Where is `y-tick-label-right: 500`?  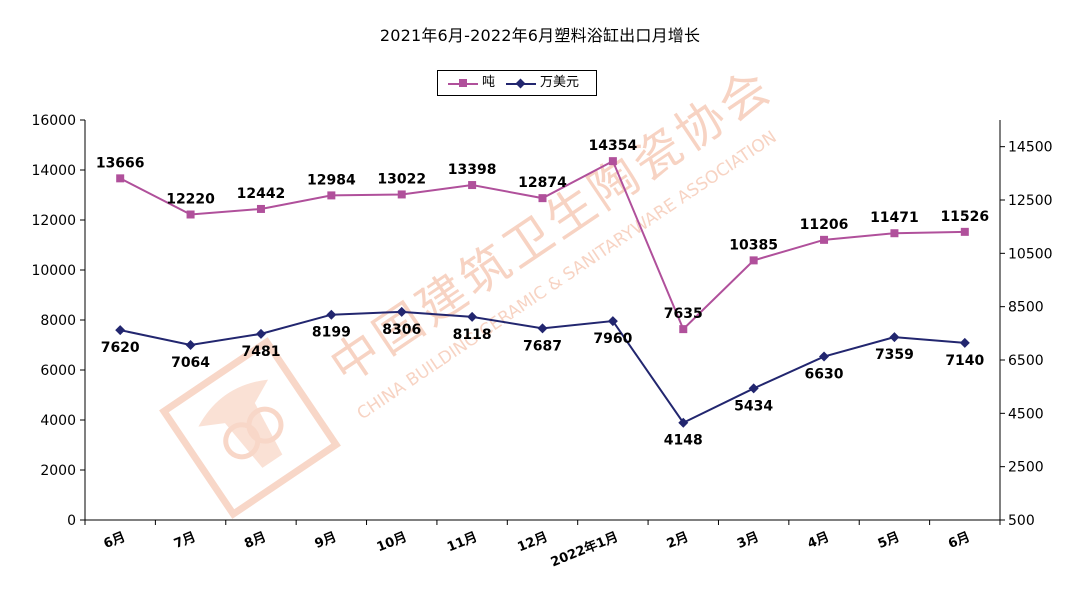
y-tick-label-right: 500 is located at coordinates (1021, 521).